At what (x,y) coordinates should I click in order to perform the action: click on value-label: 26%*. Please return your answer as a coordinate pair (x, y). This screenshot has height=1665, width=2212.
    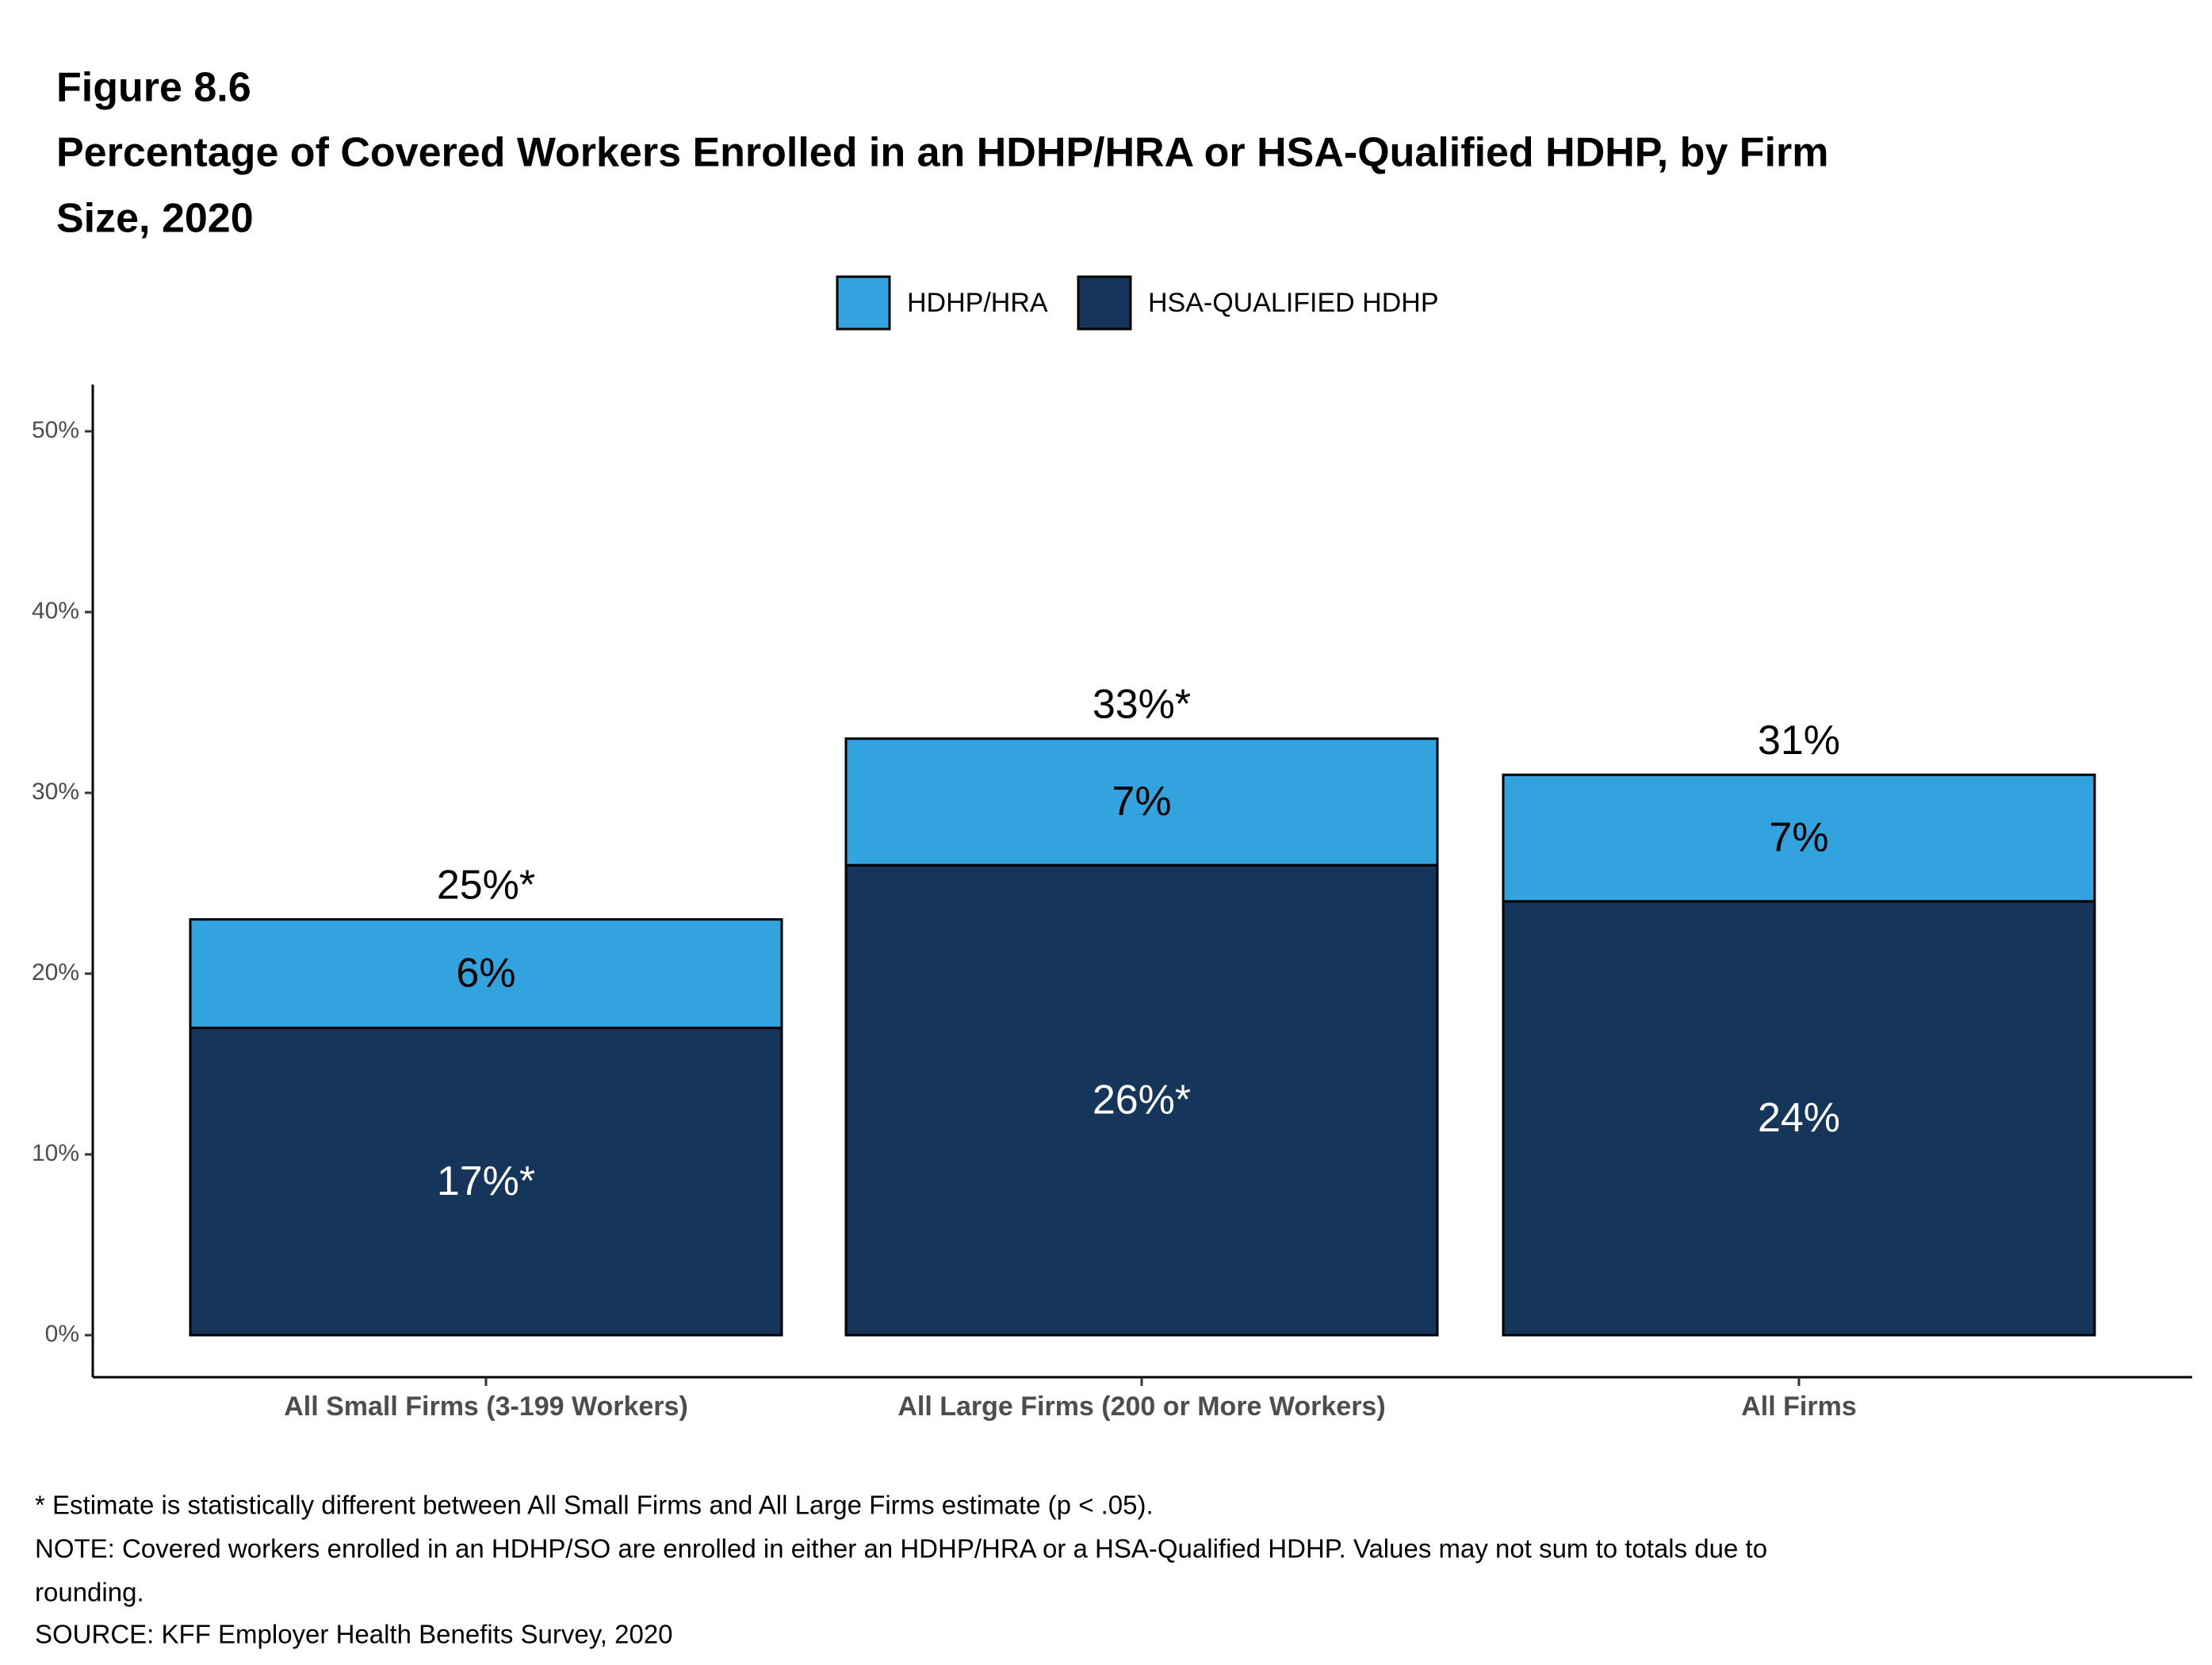
    Looking at the image, I should click on (1142, 1100).